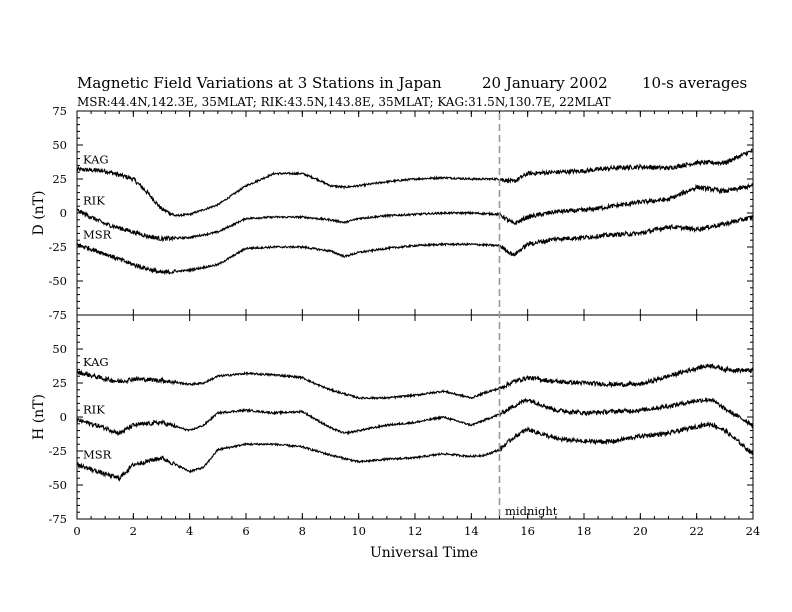 Image resolution: width=792 pixels, height=612 pixels. What do you see at coordinates (531, 511) in the screenshot?
I see `midnight-annotation: midnight` at bounding box center [531, 511].